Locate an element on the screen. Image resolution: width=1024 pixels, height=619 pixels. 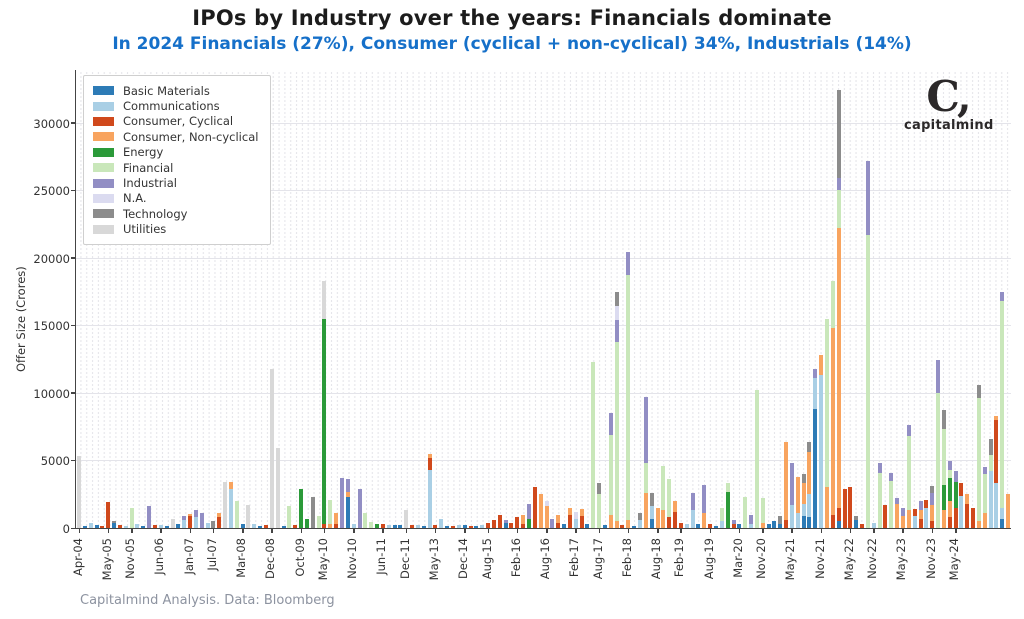
x-tick-label: Nov-10 is located at coordinates (352, 558).